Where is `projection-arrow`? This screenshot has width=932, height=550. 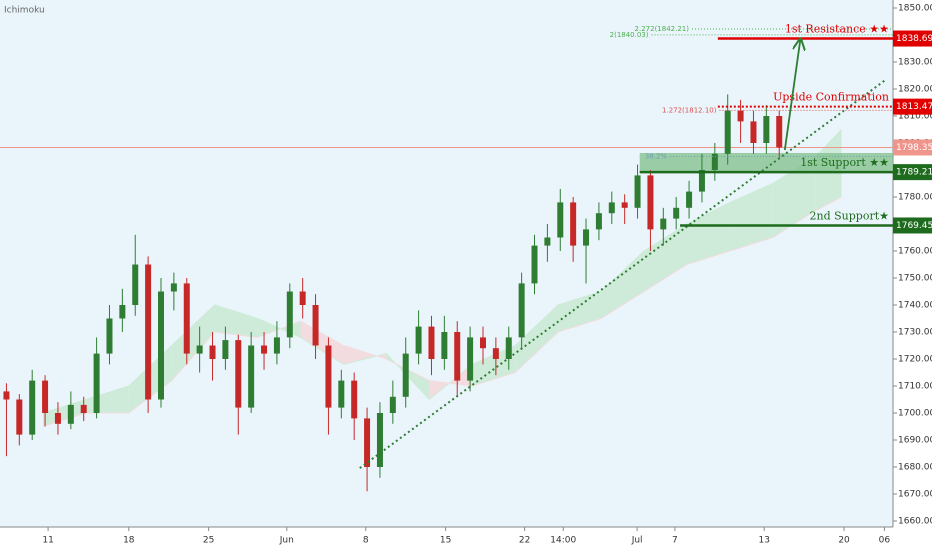
projection-arrow is located at coordinates (791, 95).